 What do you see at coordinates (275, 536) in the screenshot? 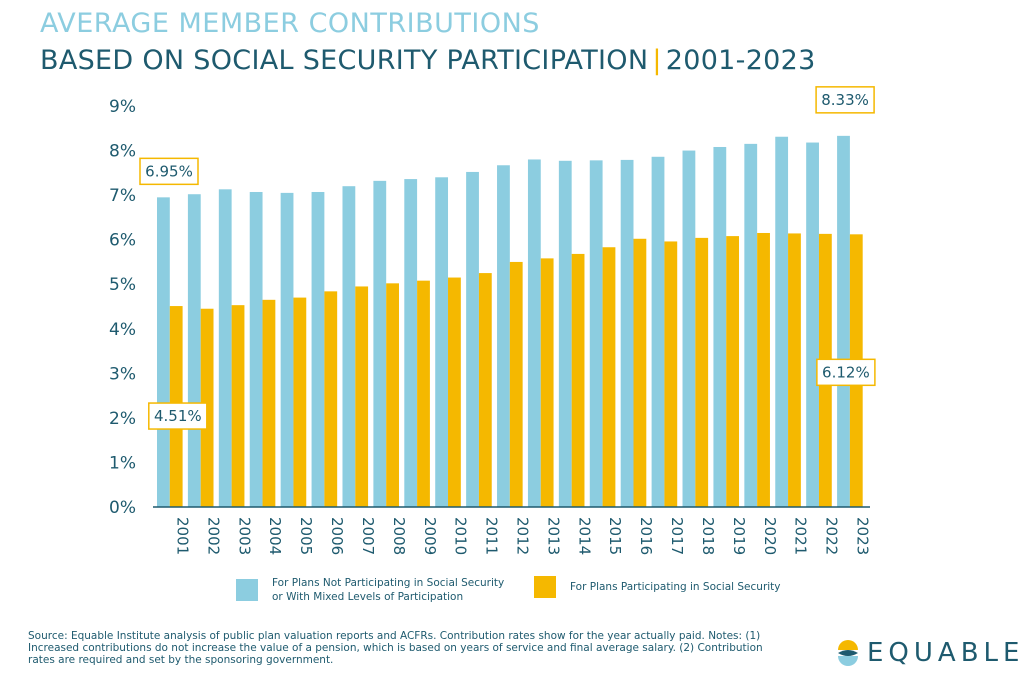
I see `x-tick-label: 2004` at bounding box center [275, 536].